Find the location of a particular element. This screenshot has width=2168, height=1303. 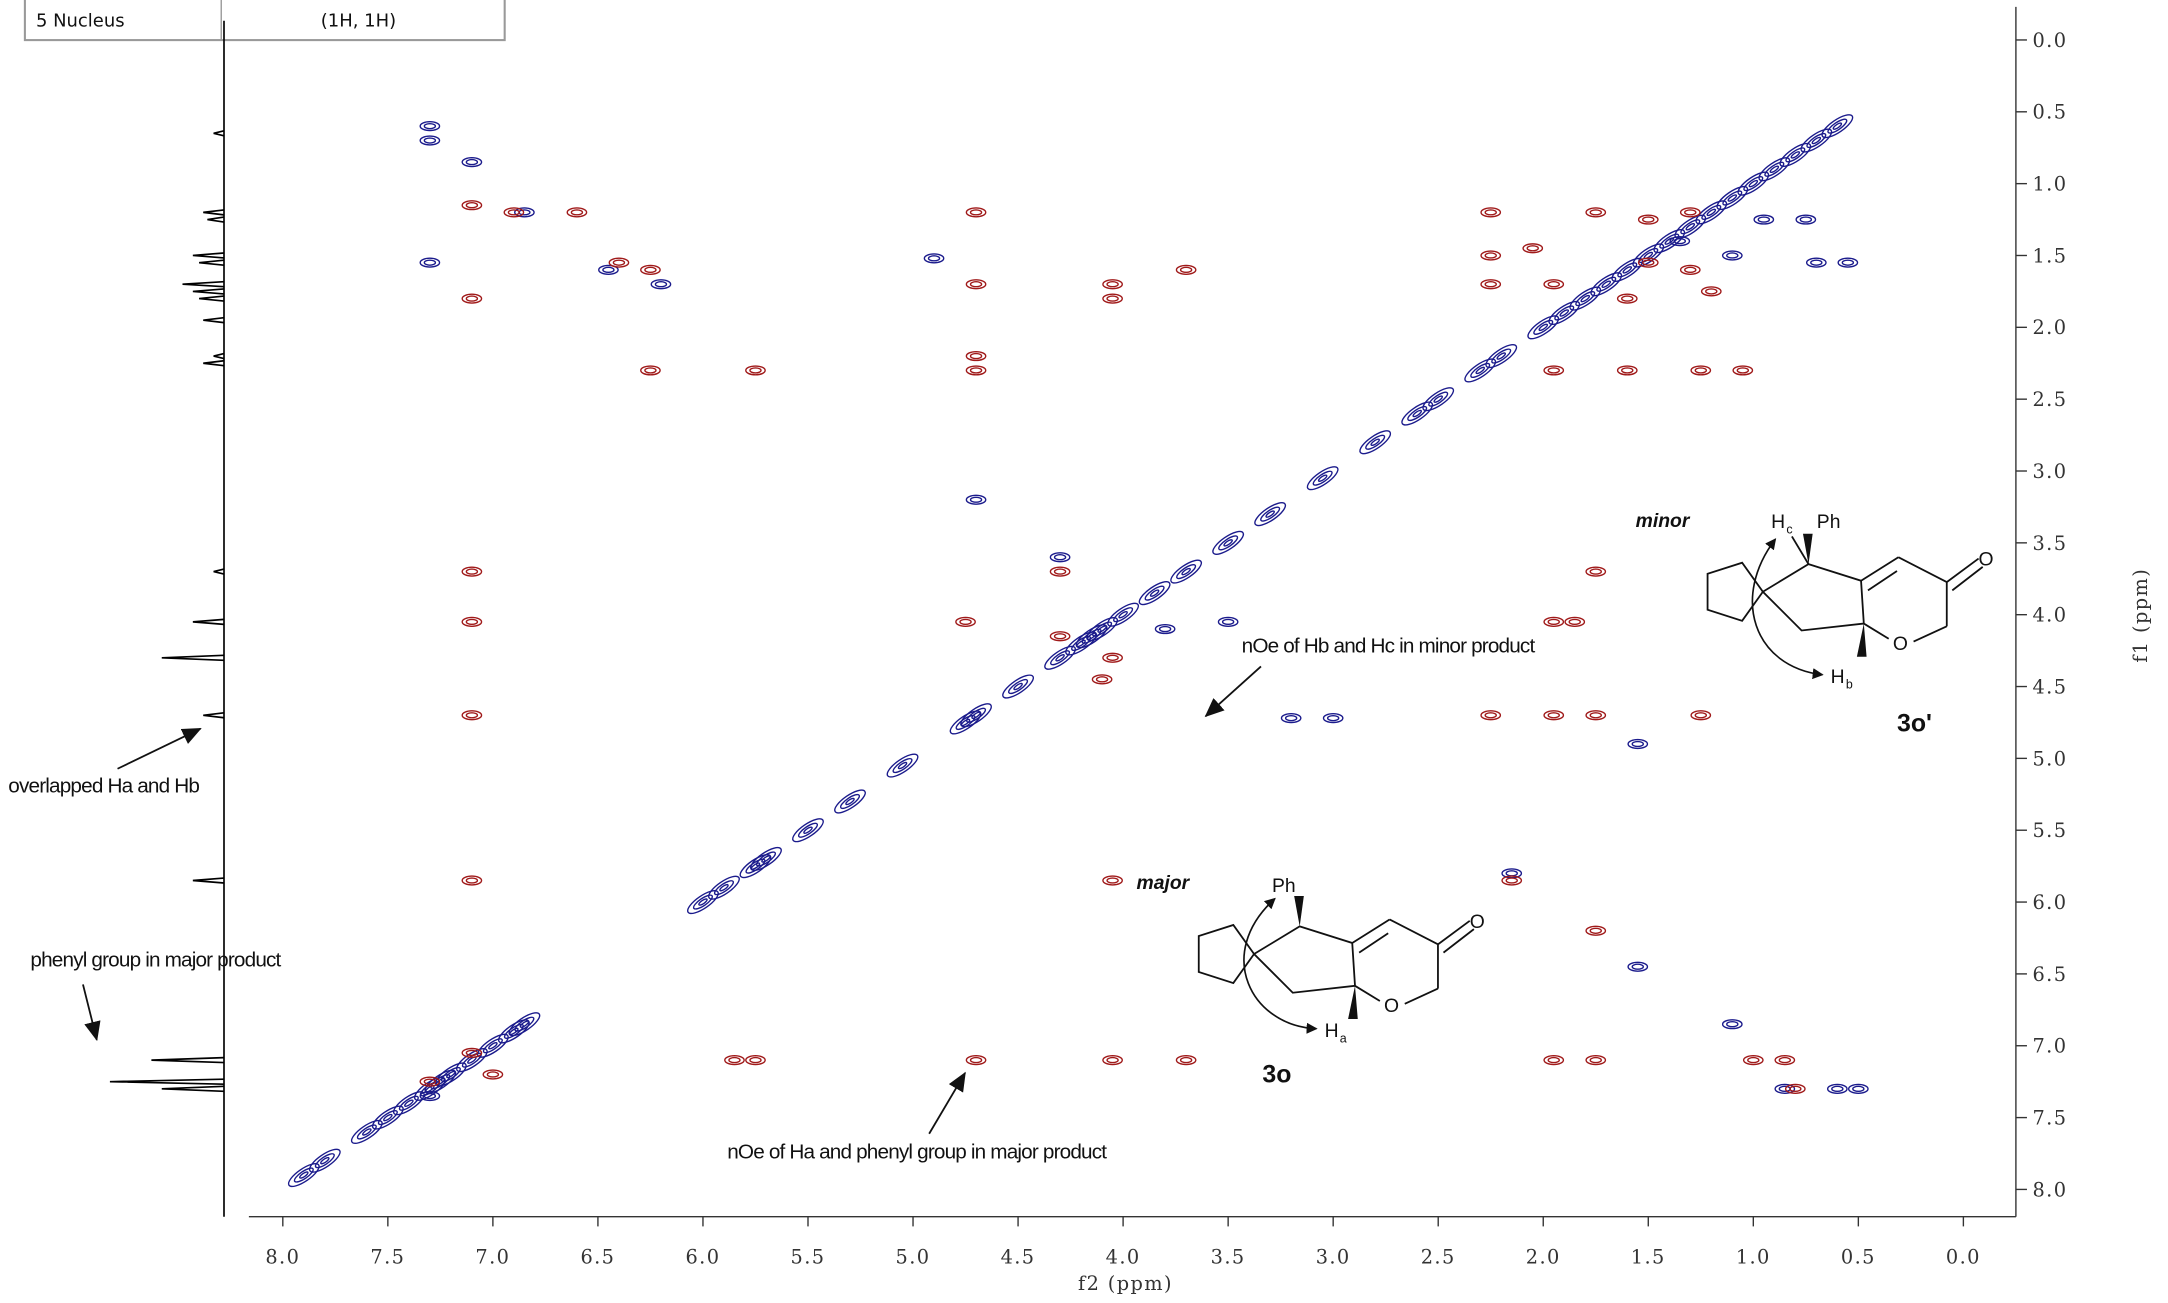

x-tick-label: 5.5 is located at coordinates (808, 1257).